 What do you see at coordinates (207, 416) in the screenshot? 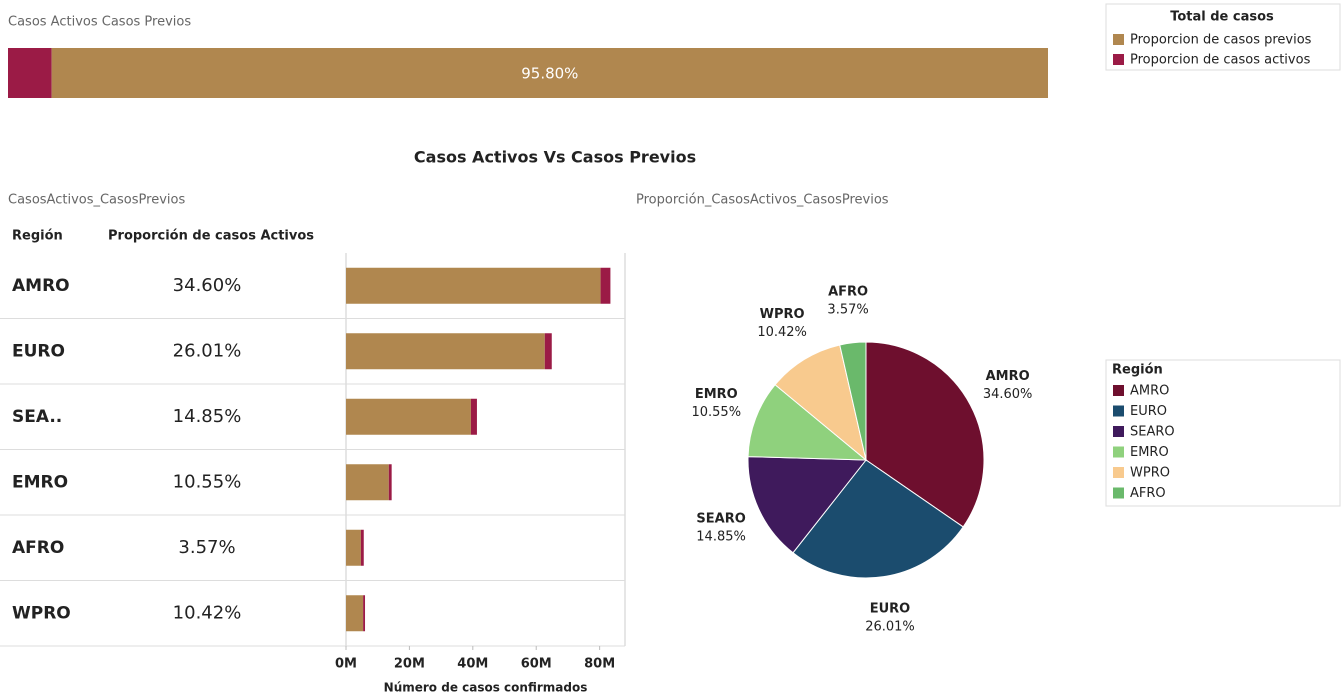
I see `share-label: 14.85%` at bounding box center [207, 416].